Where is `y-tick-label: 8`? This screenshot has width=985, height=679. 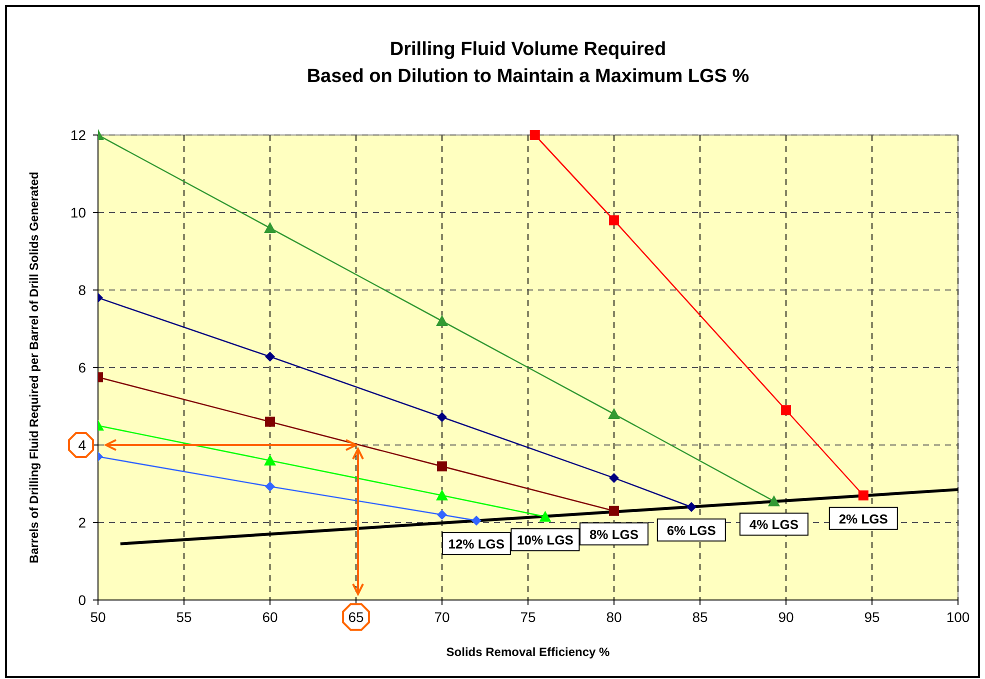 y-tick-label: 8 is located at coordinates (82, 290).